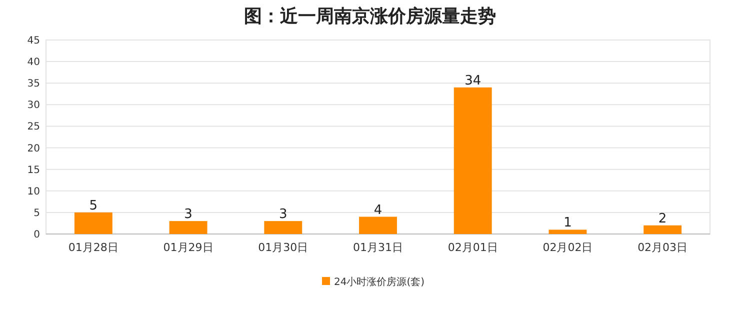 The width and height of the screenshot is (740, 312). Describe the element at coordinates (473, 80) in the screenshot. I see `data-label: 34` at that location.